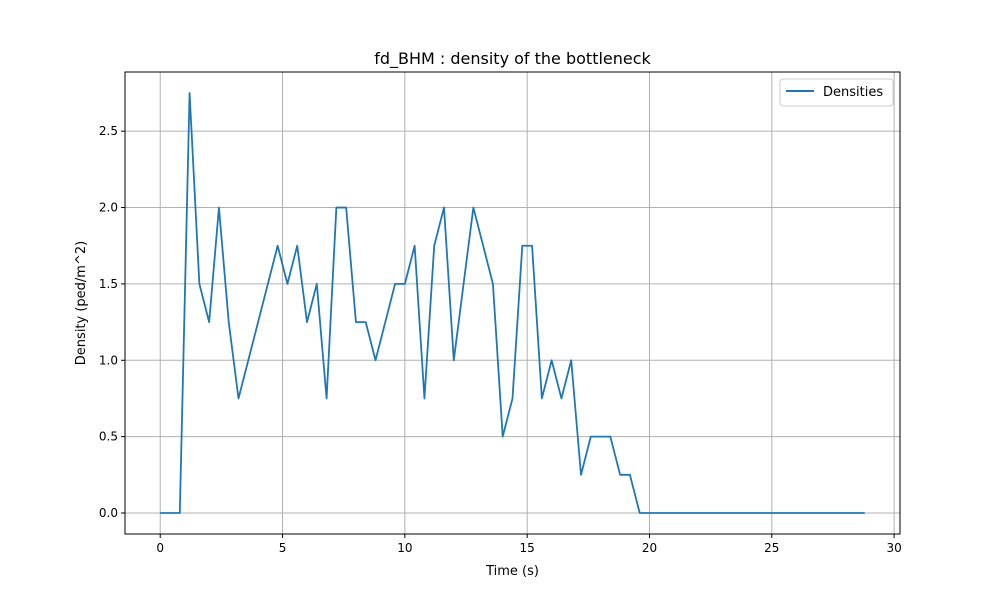  What do you see at coordinates (649, 548) in the screenshot?
I see `x-tick-label: 20` at bounding box center [649, 548].